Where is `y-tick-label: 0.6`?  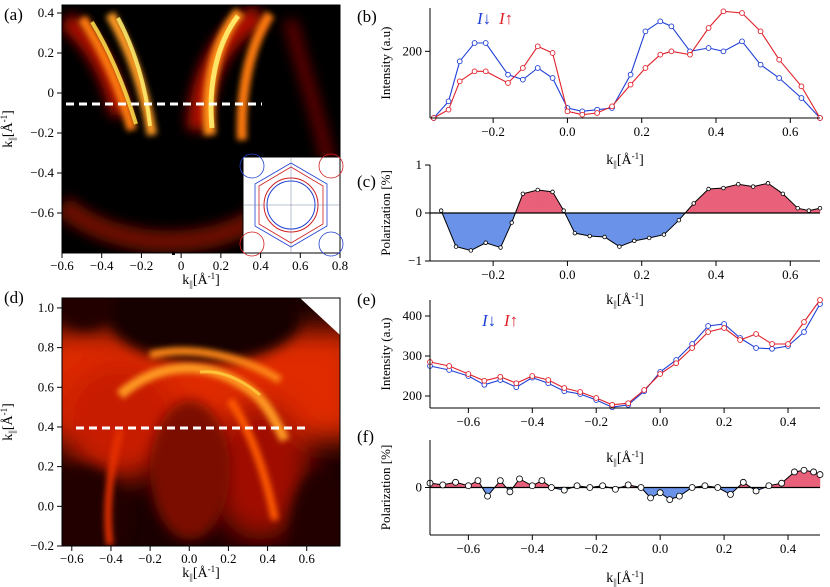 y-tick-label: 0.6 is located at coordinates (46, 386).